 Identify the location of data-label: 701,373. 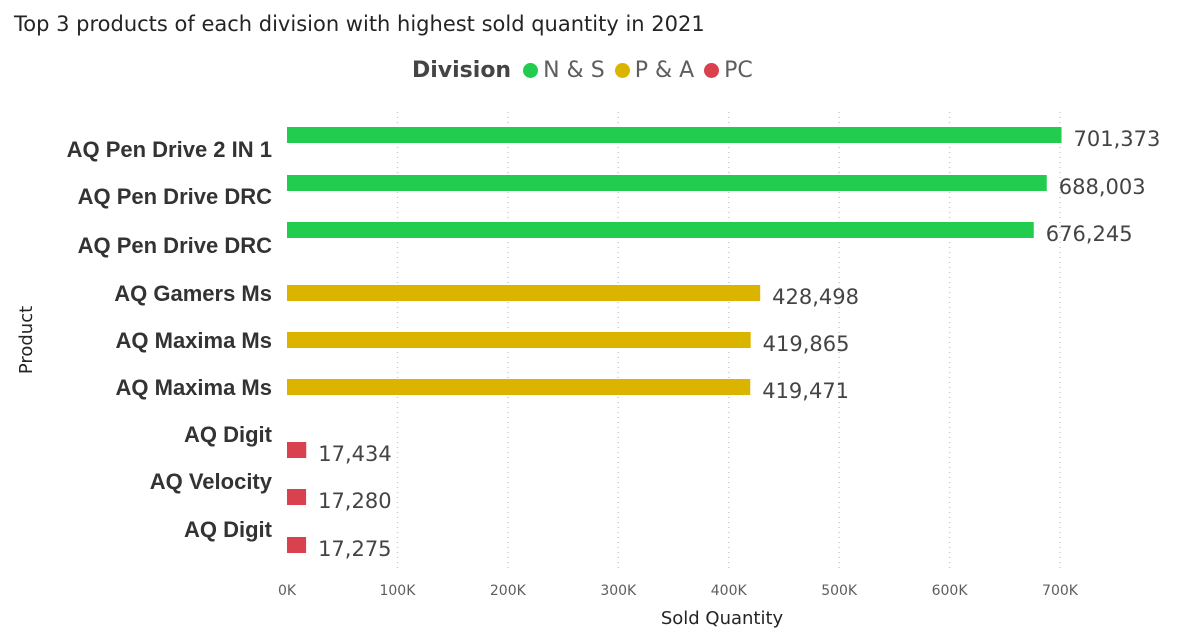
(1117, 139).